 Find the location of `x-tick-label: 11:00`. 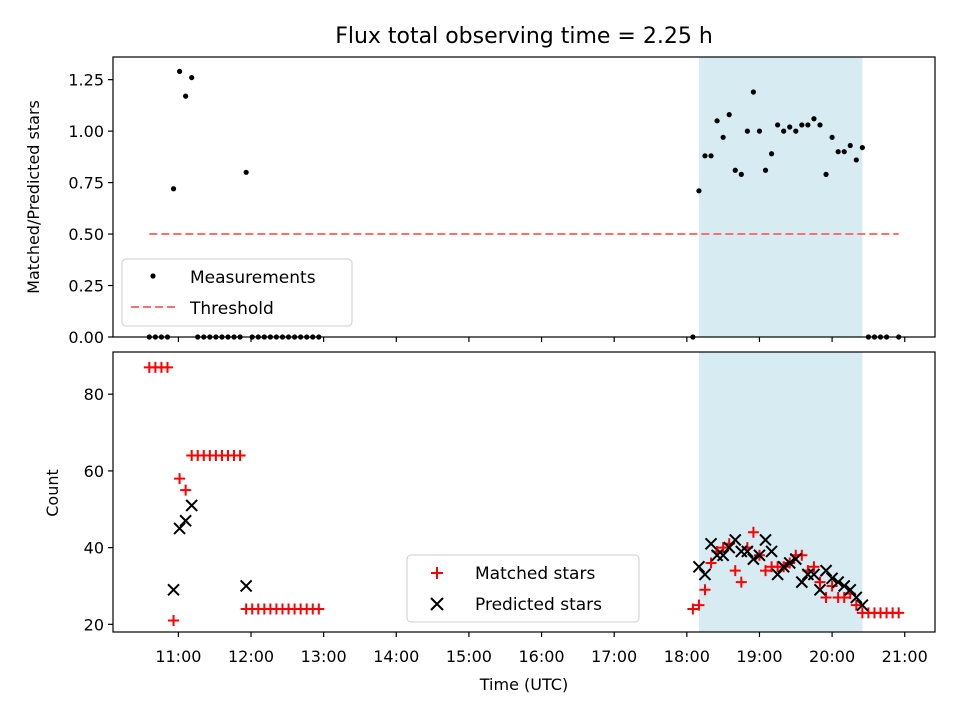

x-tick-label: 11:00 is located at coordinates (178, 656).